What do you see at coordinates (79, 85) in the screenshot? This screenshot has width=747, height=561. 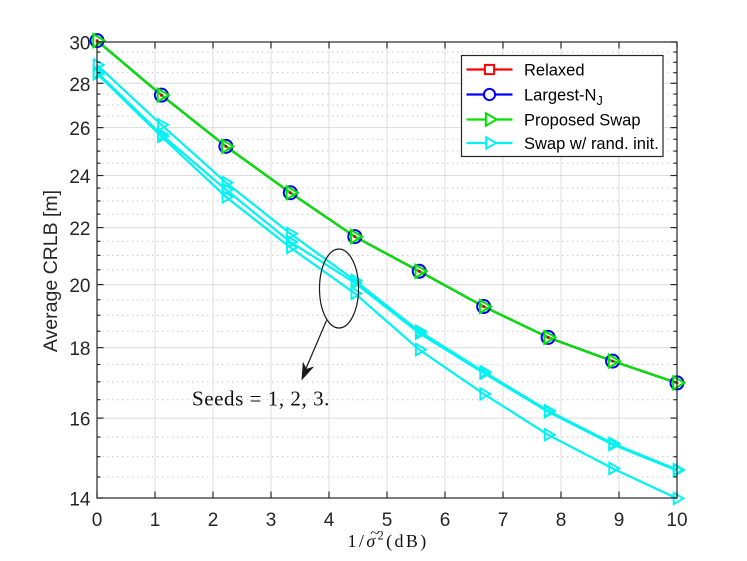 I see `svg-text: 28` at bounding box center [79, 85].